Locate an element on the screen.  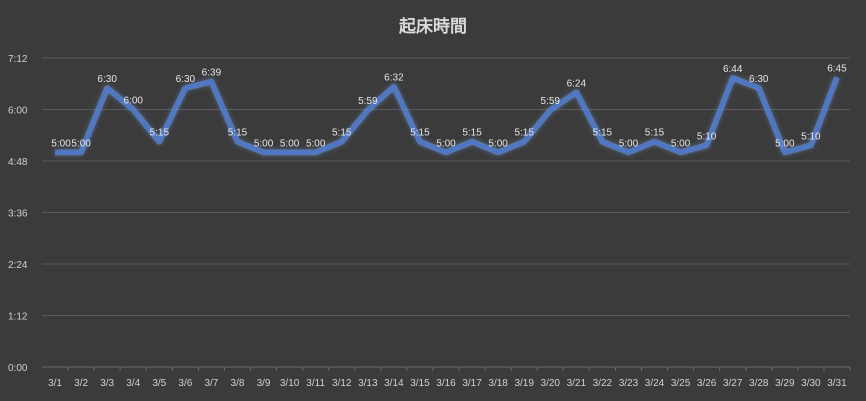
x-tick-label: 3/18 is located at coordinates (498, 383).